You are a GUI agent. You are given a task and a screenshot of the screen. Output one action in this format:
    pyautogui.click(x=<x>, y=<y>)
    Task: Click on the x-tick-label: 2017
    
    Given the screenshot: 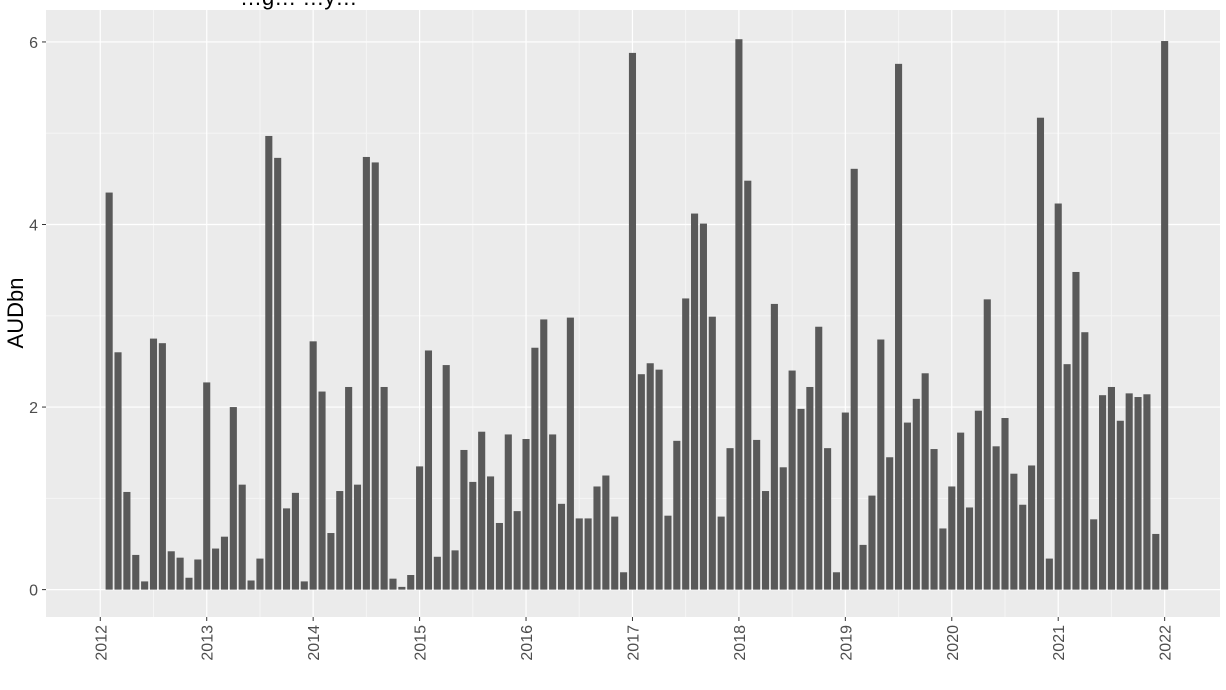 What is the action you would take?
    pyautogui.click(x=634, y=643)
    